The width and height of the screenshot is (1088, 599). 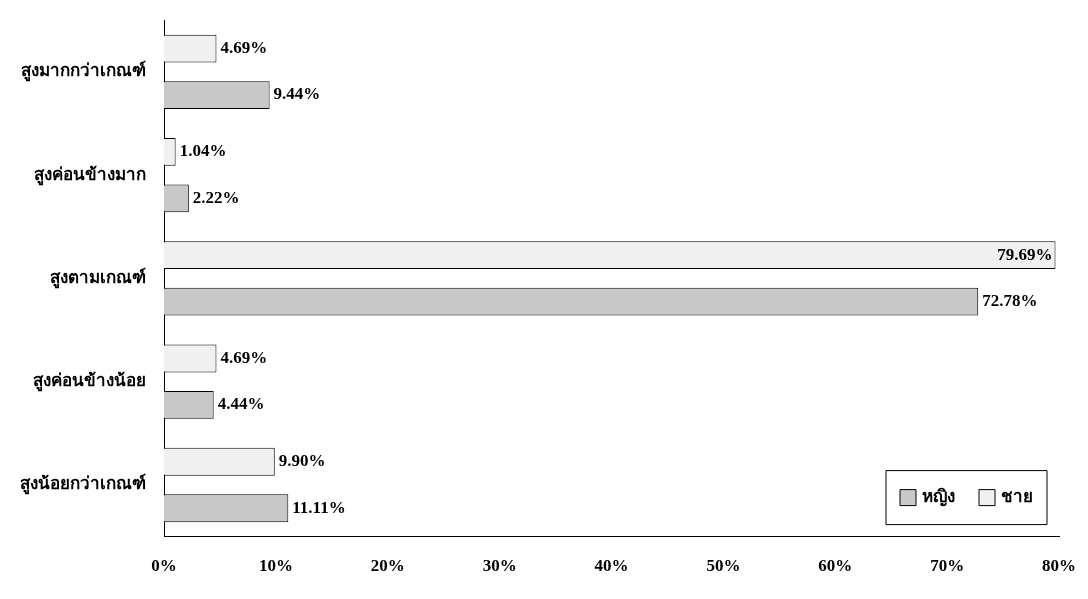 I want to click on x-tick-label: 10%, so click(x=275, y=566).